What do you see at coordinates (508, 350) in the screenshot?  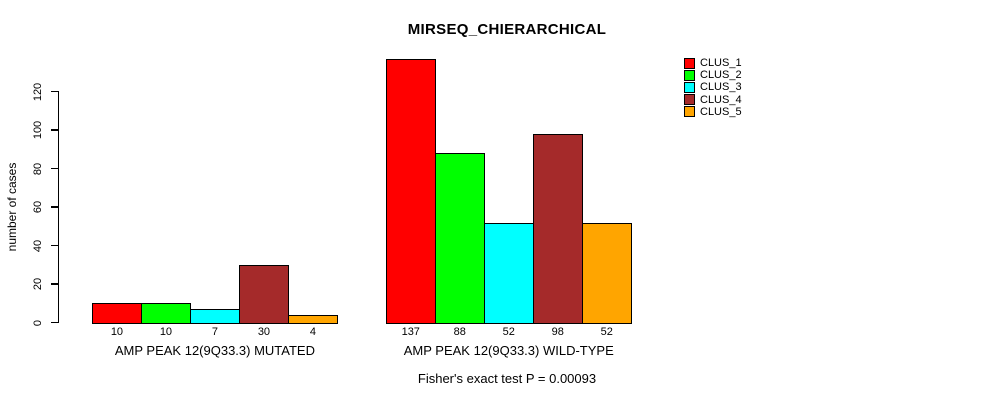 I see `group-label-wild-type: AMP PEAK 12(9Q33.3) WILD-TYPE` at bounding box center [508, 350].